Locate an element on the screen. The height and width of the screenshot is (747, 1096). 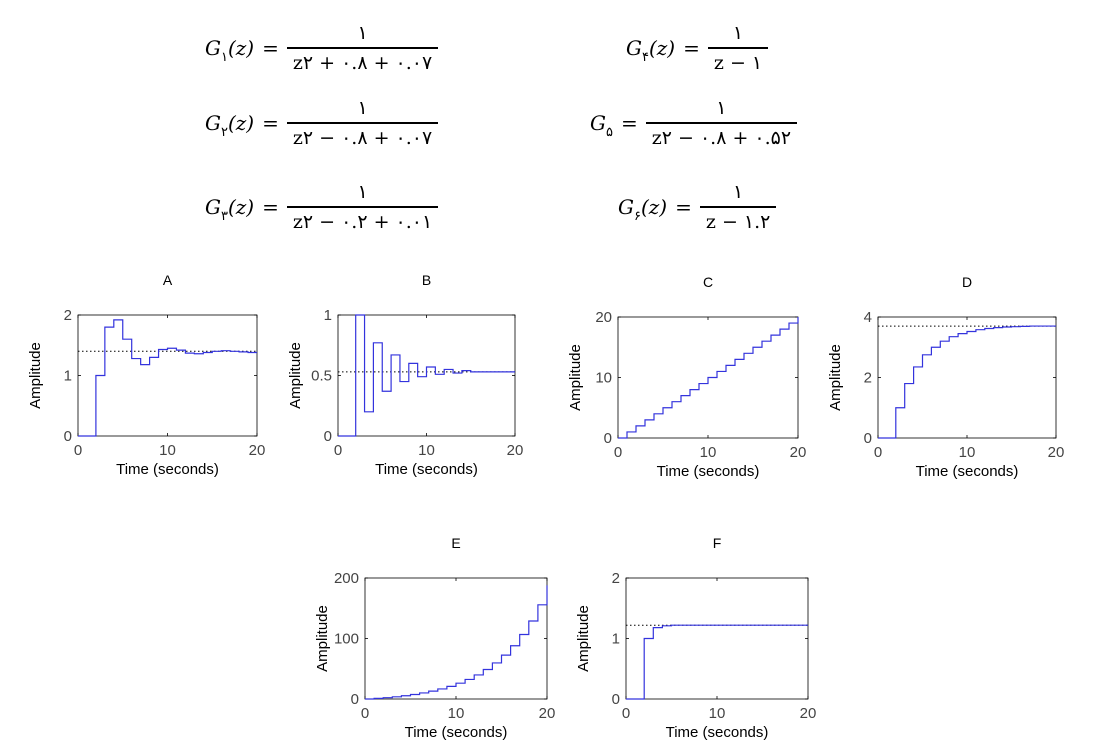
equation-g1: G۱(z) = ۱ z۲ + ۰.۸ + ۰.۰۷ is located at coordinates (322, 48).